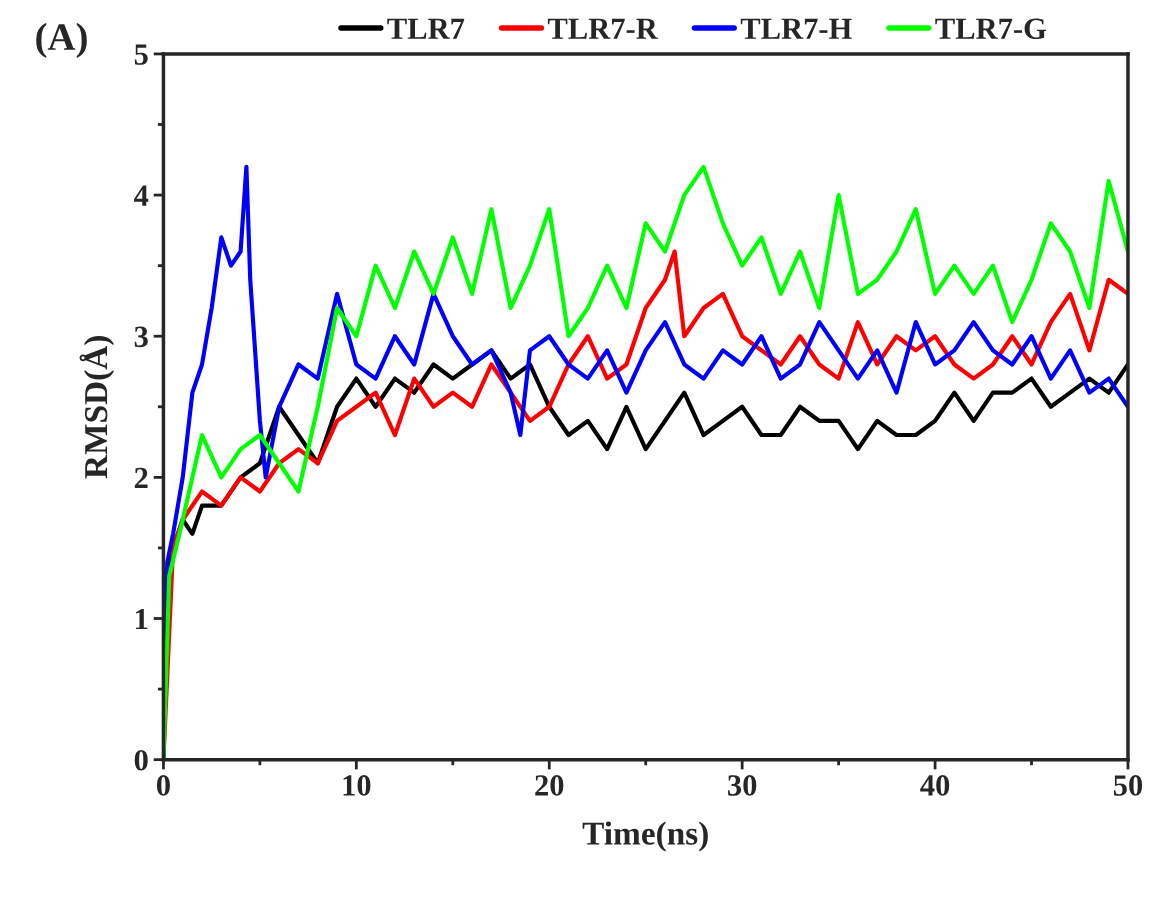 The height and width of the screenshot is (899, 1151). I want to click on y-tick-label: 4, so click(141, 195).